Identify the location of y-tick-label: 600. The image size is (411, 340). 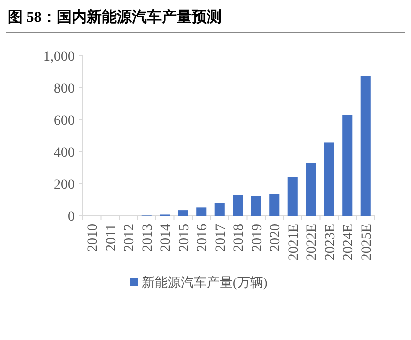
(64, 121).